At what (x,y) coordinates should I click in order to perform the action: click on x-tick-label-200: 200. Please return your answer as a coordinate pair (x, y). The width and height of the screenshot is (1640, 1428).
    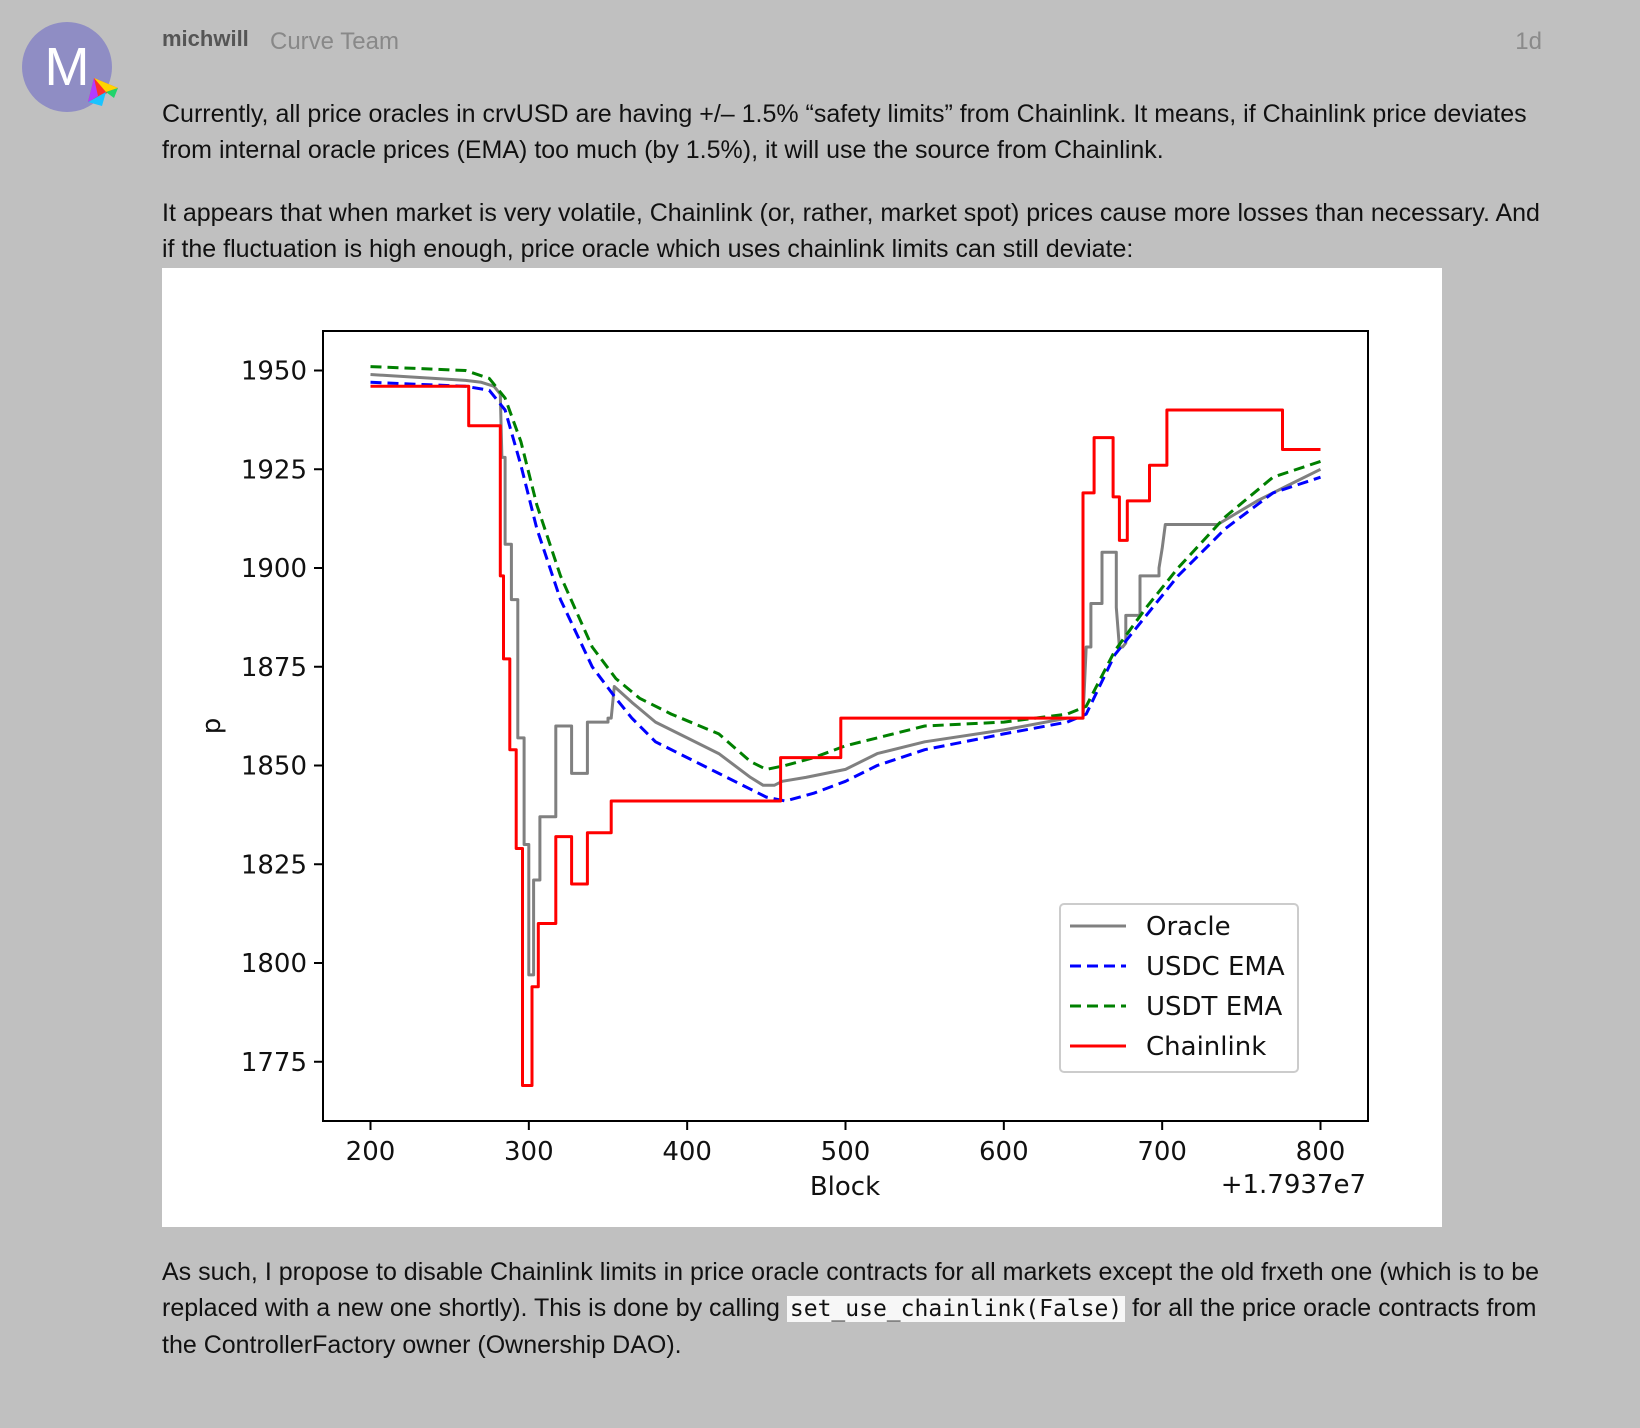
    Looking at the image, I should click on (371, 1152).